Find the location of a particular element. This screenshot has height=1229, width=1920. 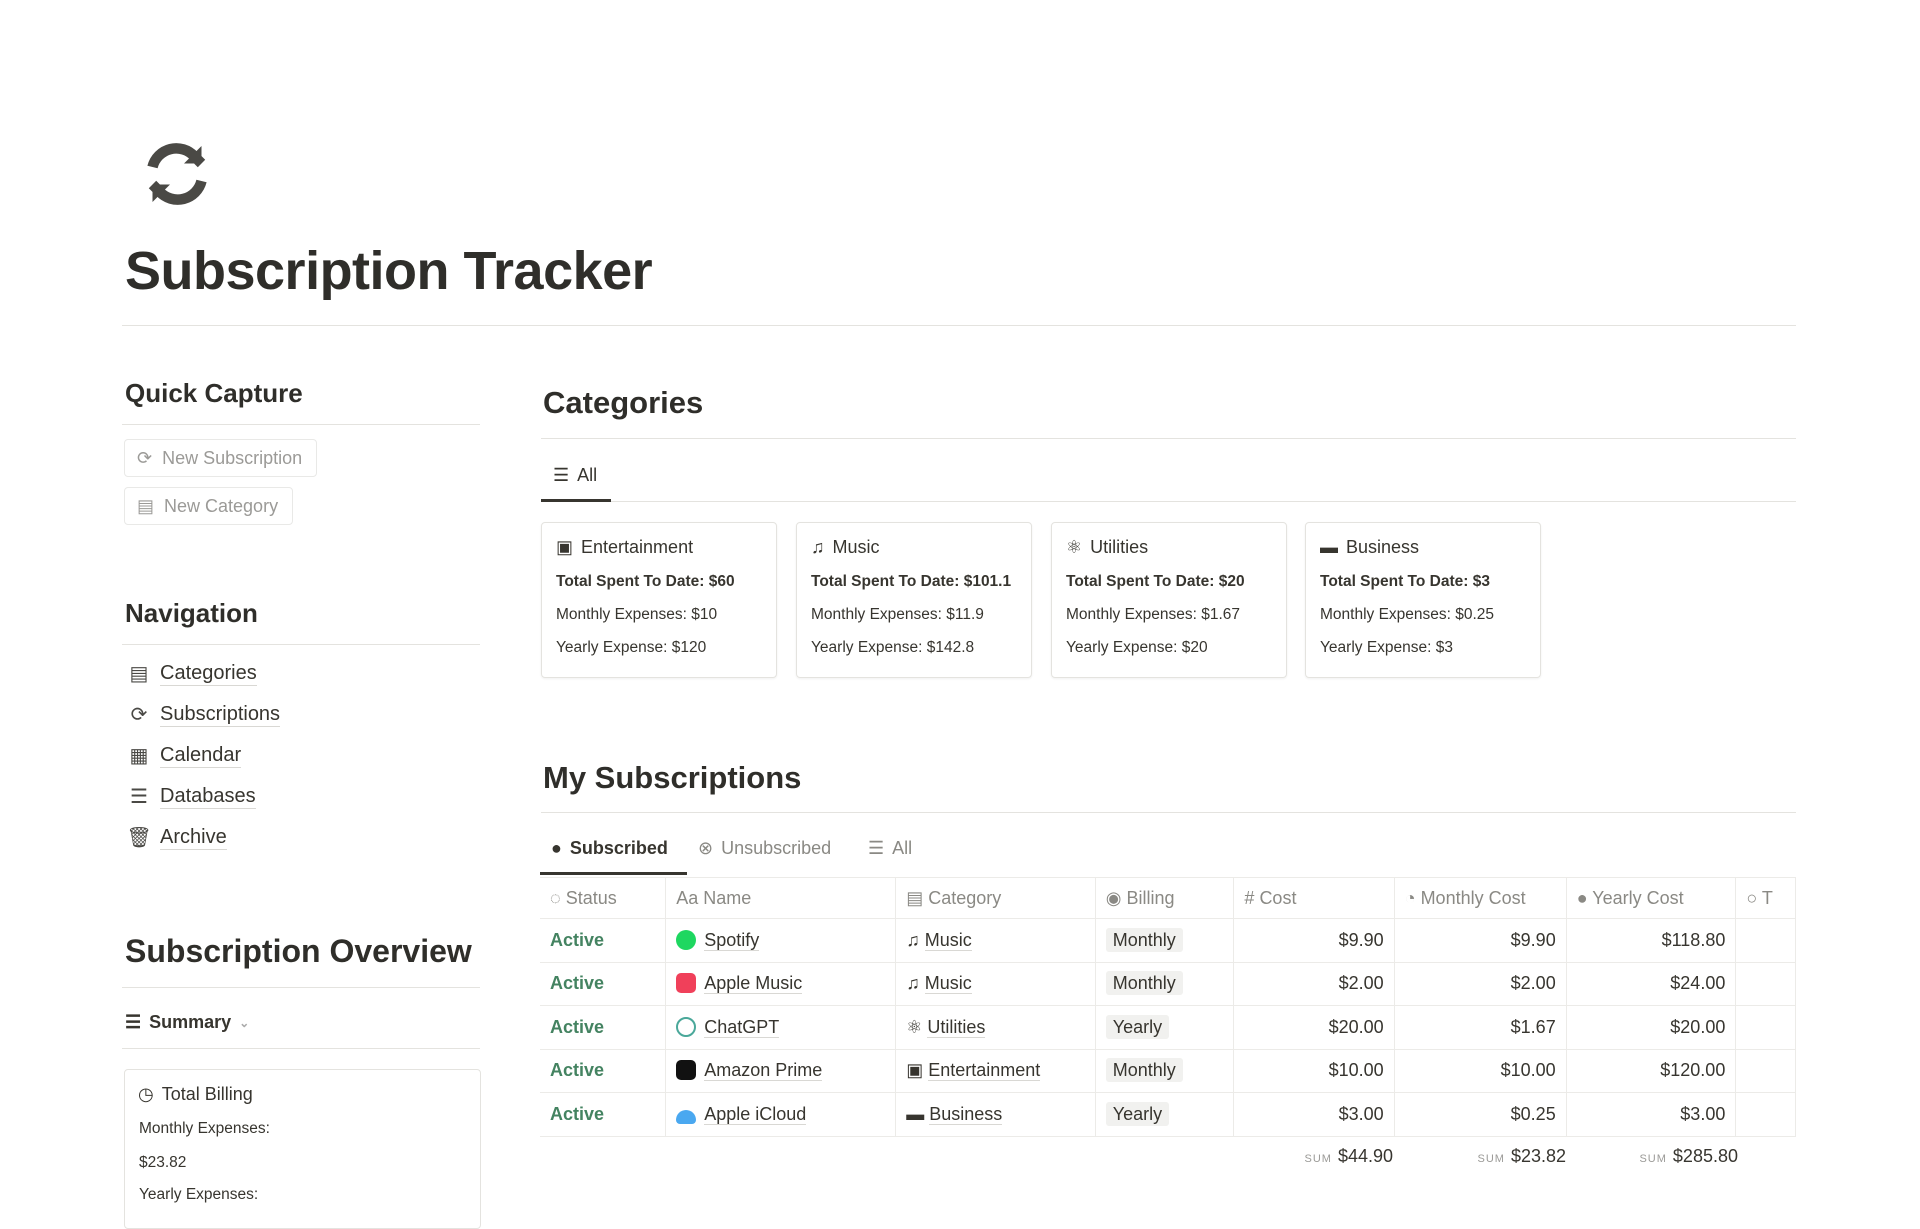

monthly-expenses: Monthly Expenses: $11.9 is located at coordinates (897, 614).